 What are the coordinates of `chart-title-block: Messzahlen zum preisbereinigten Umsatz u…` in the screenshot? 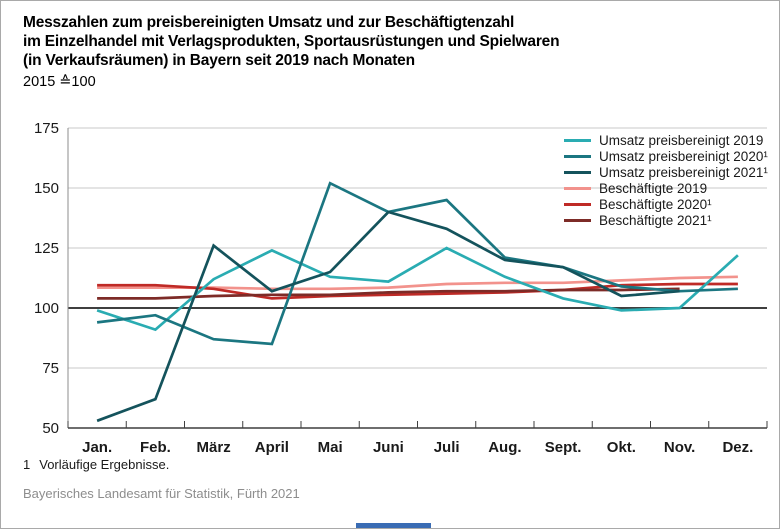 It's located at (393, 52).